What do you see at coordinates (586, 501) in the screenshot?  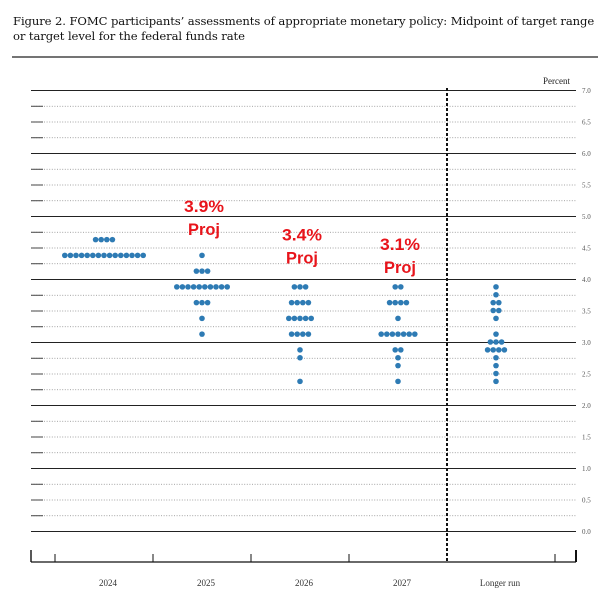 I see `y-tick-label: 0.5` at bounding box center [586, 501].